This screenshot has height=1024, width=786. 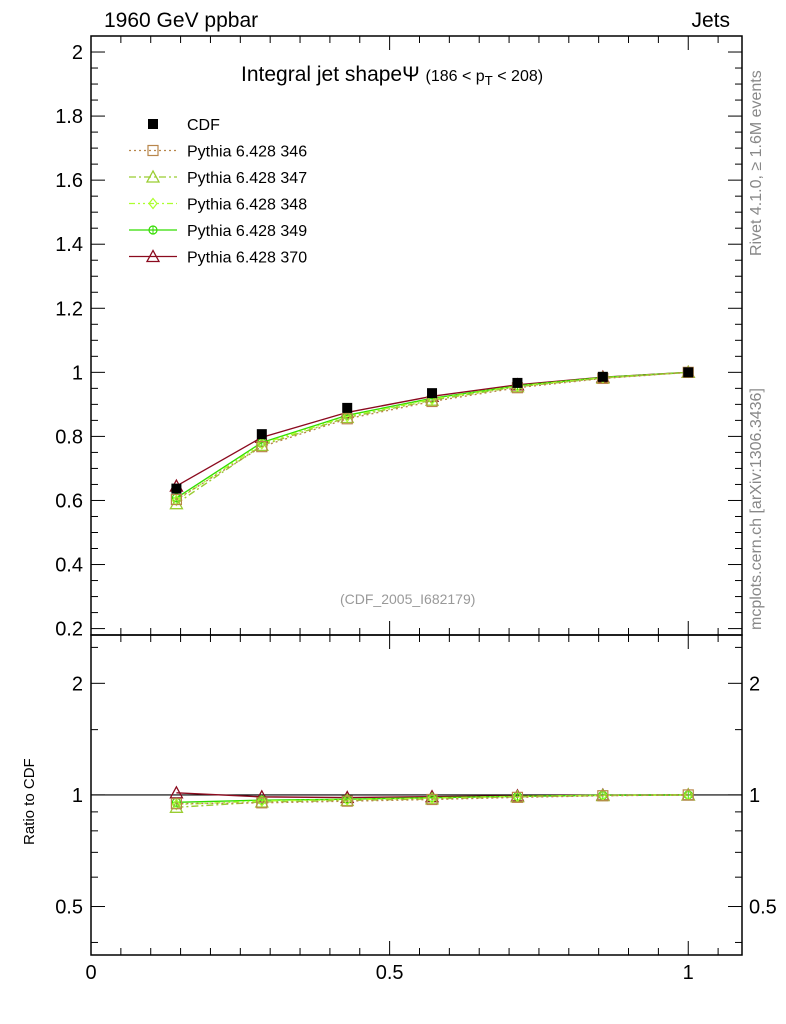 What do you see at coordinates (247, 231) in the screenshot?
I see `legend-label: Pythia 6.428 349` at bounding box center [247, 231].